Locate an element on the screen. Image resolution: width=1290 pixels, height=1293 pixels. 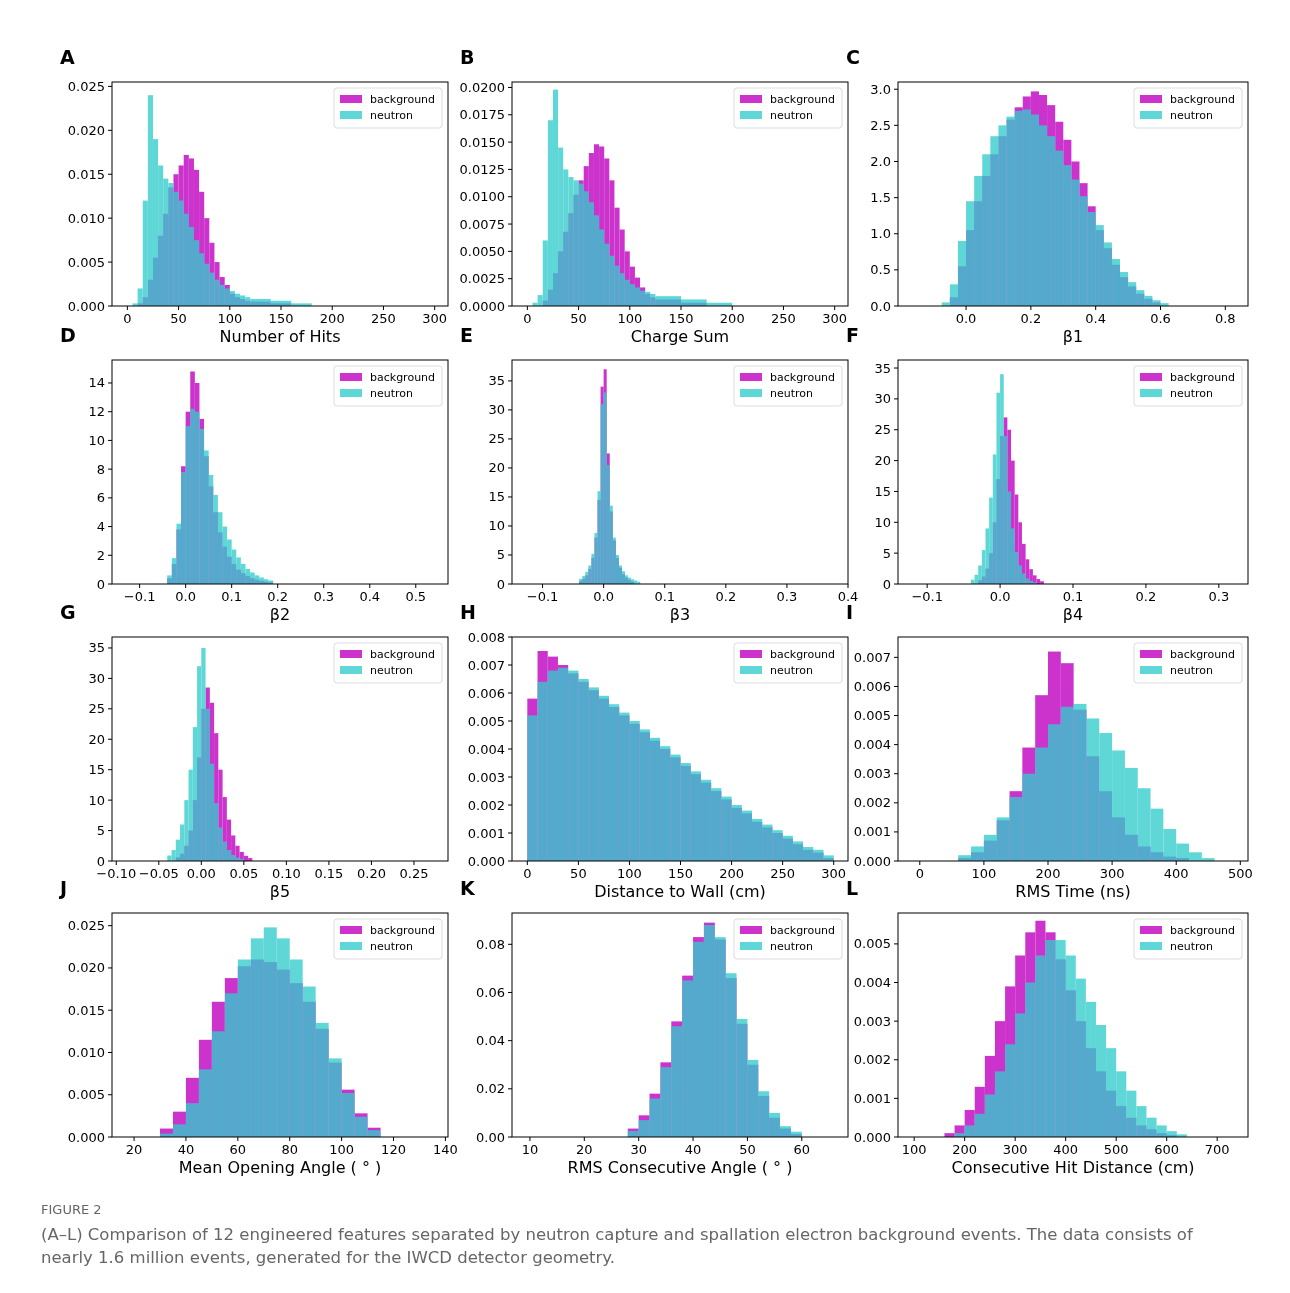
x-tick-label: 700 is located at coordinates (1217, 1149).